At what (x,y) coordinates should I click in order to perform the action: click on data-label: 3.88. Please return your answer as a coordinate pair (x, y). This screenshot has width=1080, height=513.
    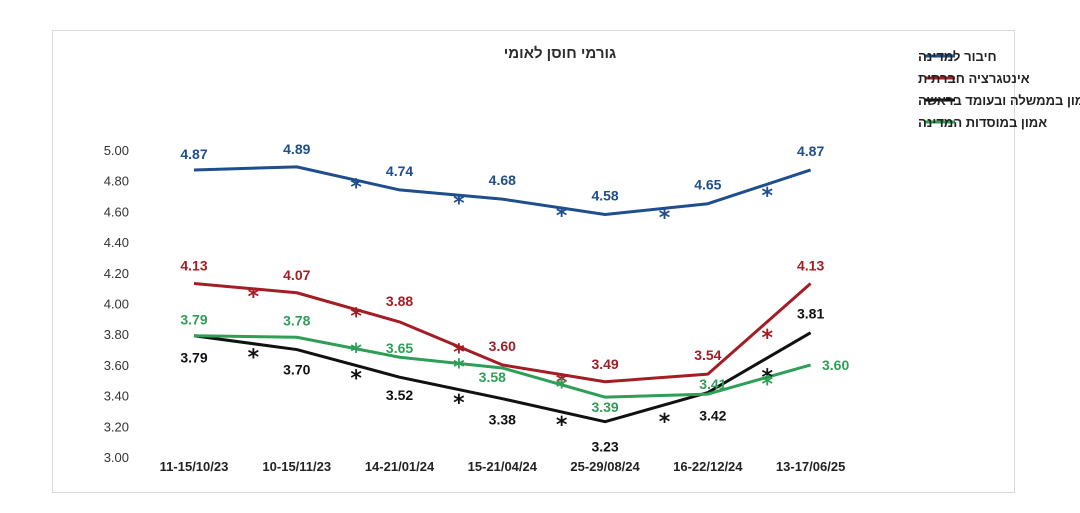
    Looking at the image, I should click on (399, 301).